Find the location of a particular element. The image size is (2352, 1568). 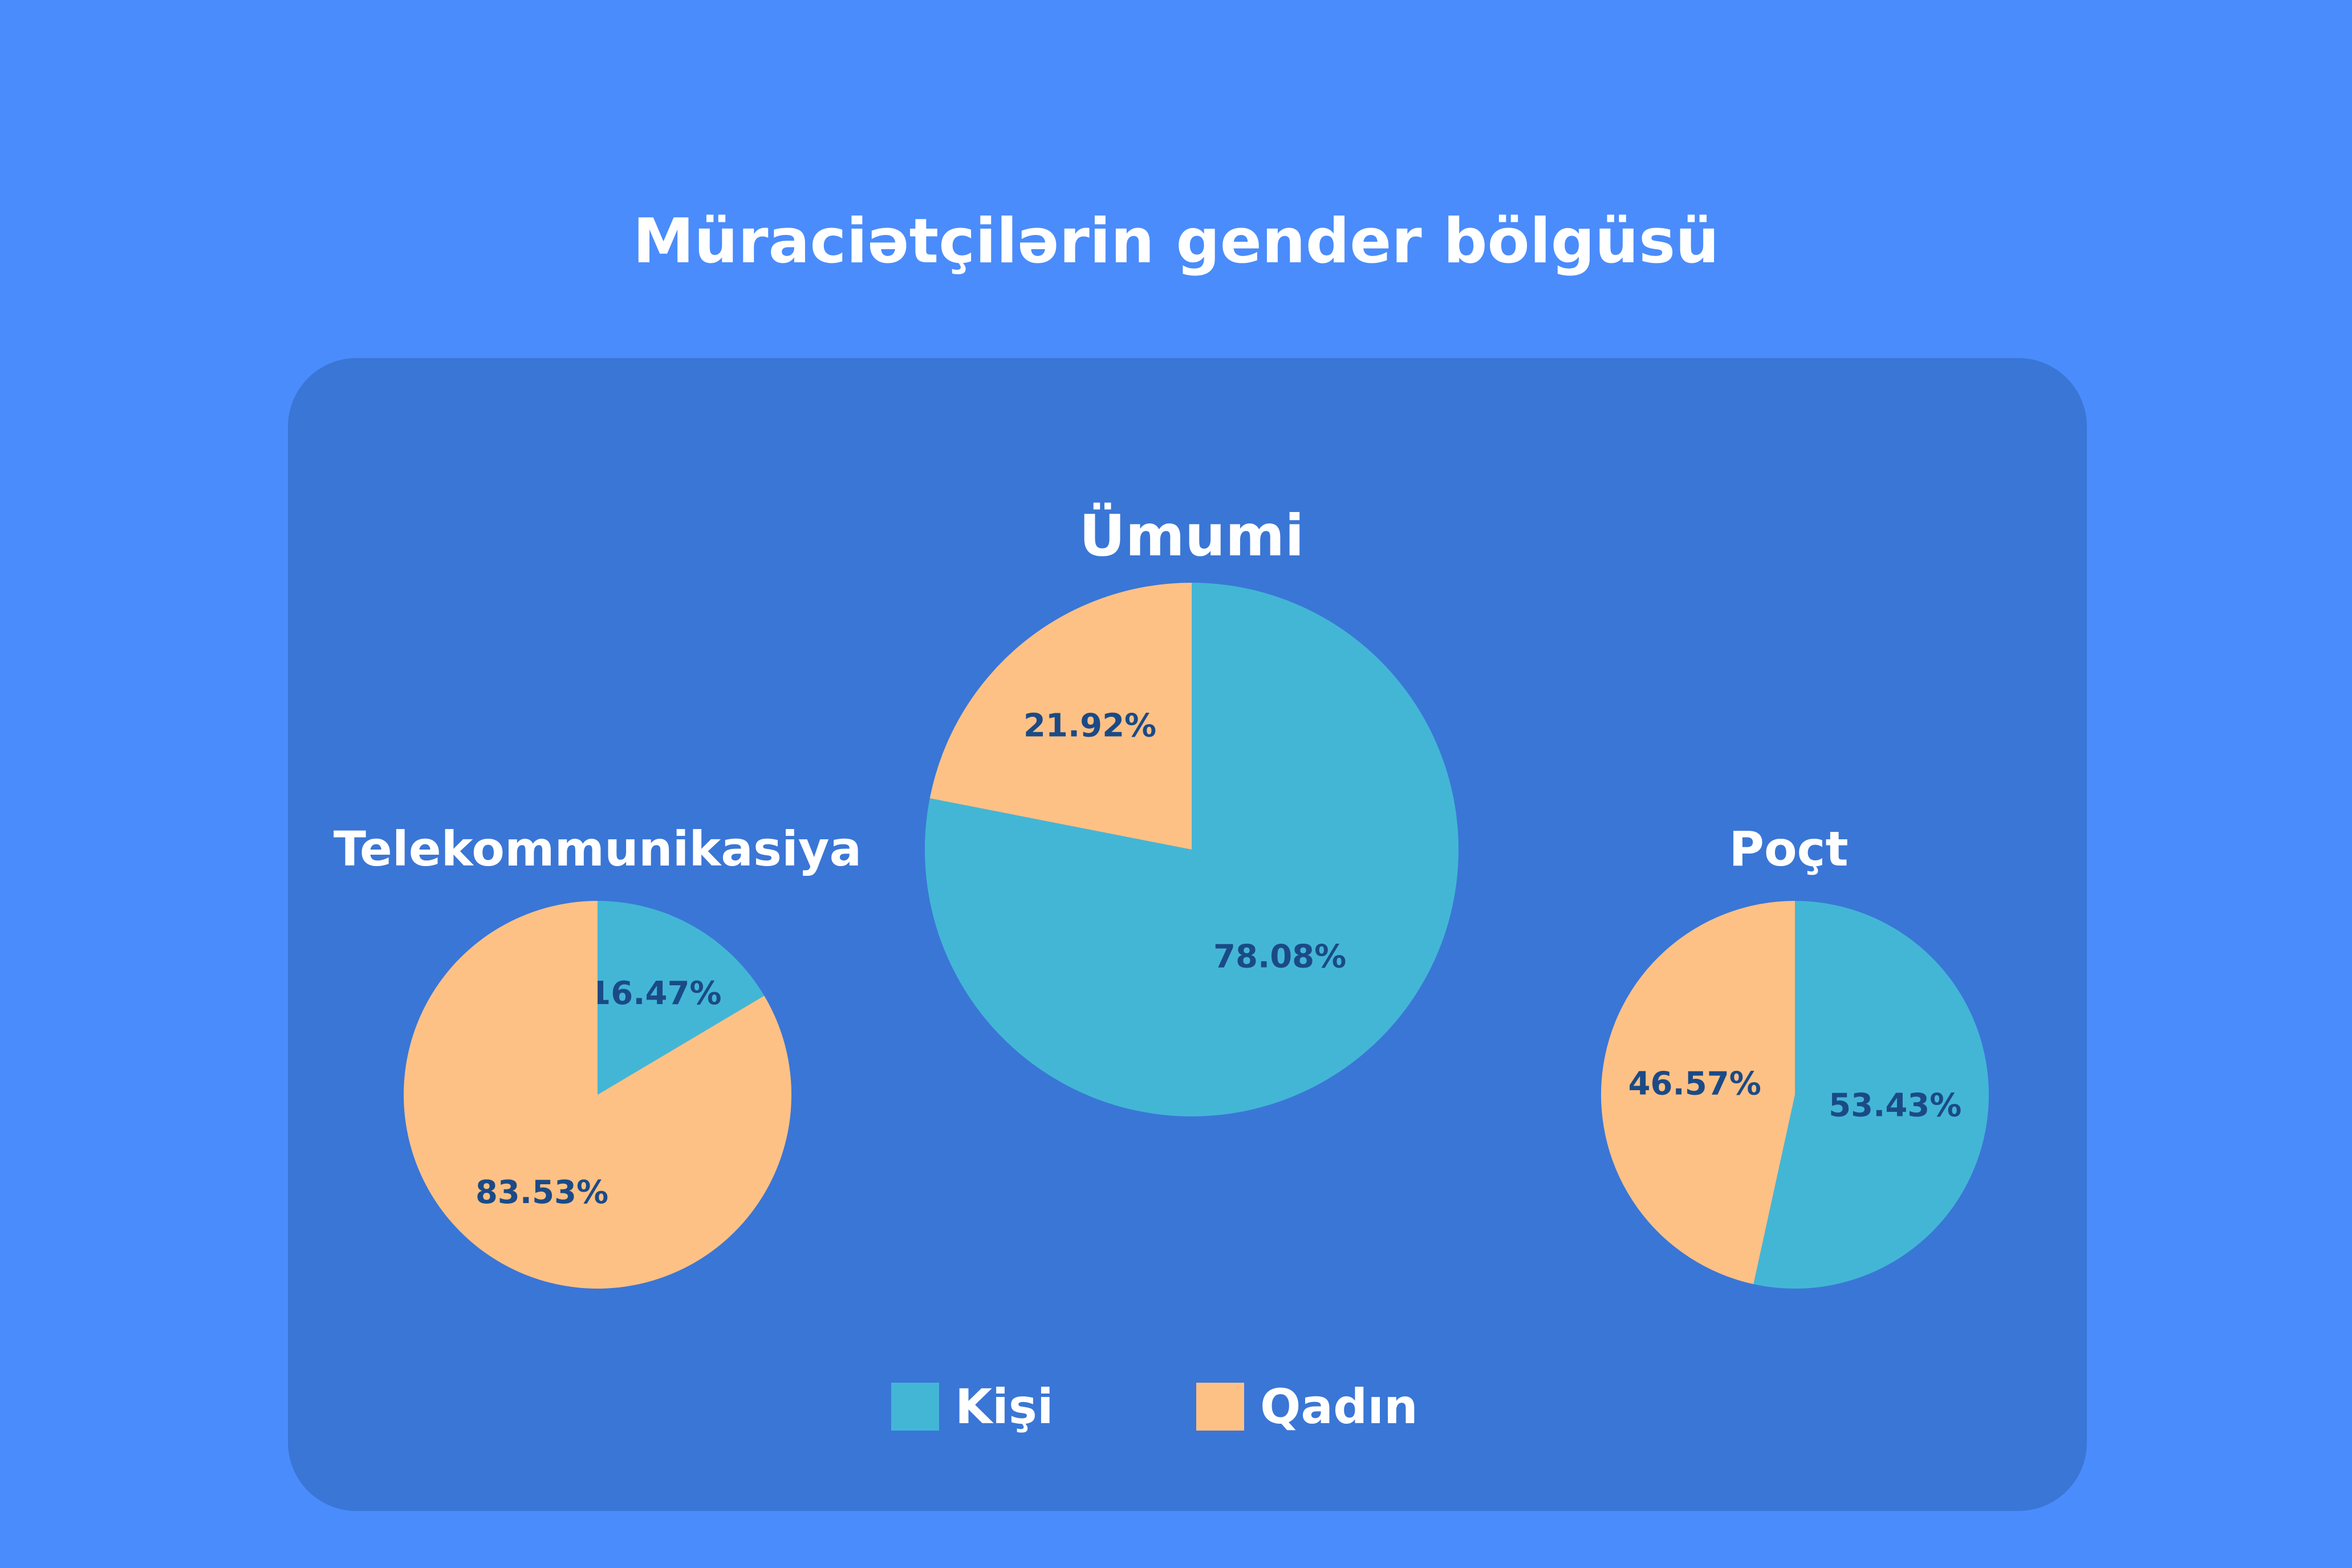

chart-title-umumi: Ümumi is located at coordinates (1192, 535).